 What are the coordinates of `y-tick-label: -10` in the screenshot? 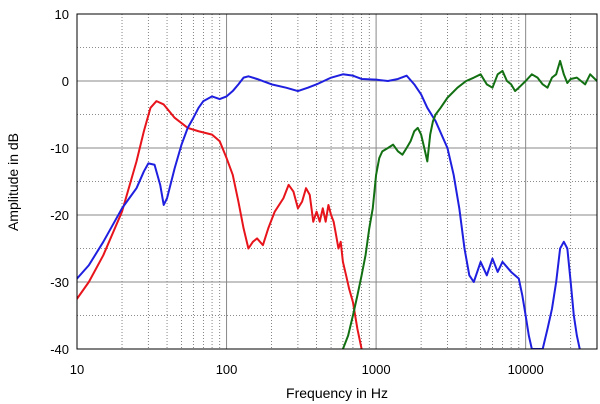 It's located at (59, 148).